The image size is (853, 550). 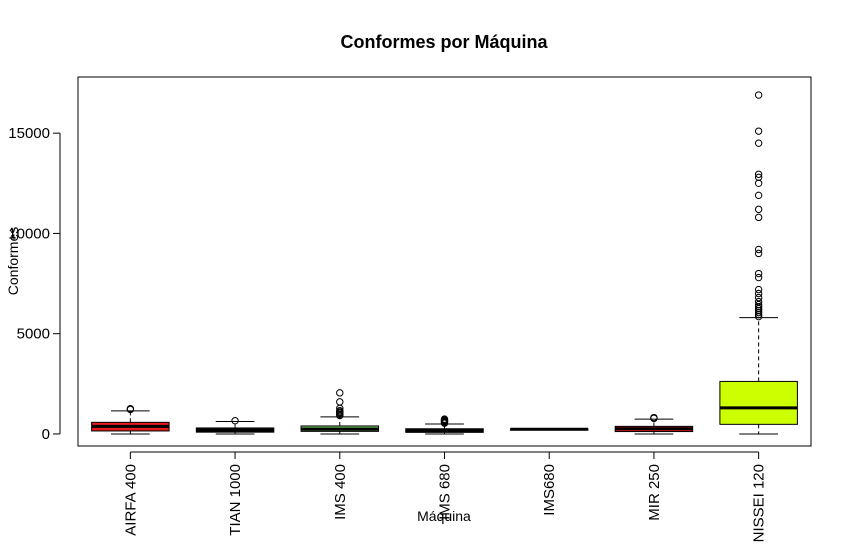 What do you see at coordinates (13, 261) in the screenshot?
I see `y-axis-label: Conformes` at bounding box center [13, 261].